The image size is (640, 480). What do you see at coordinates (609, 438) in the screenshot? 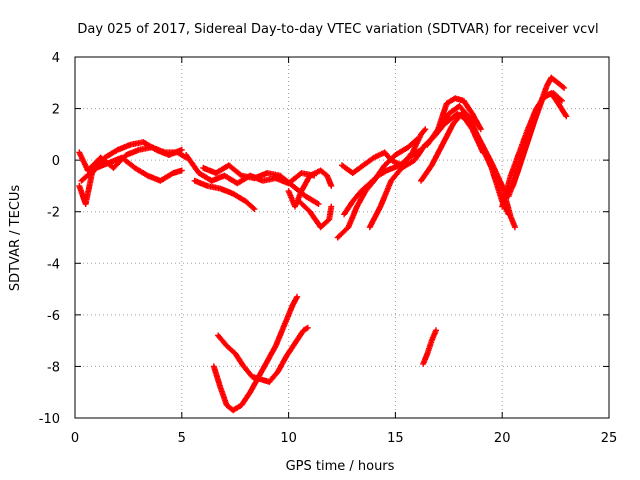
I see `x-tick-label: 25` at bounding box center [609, 438].